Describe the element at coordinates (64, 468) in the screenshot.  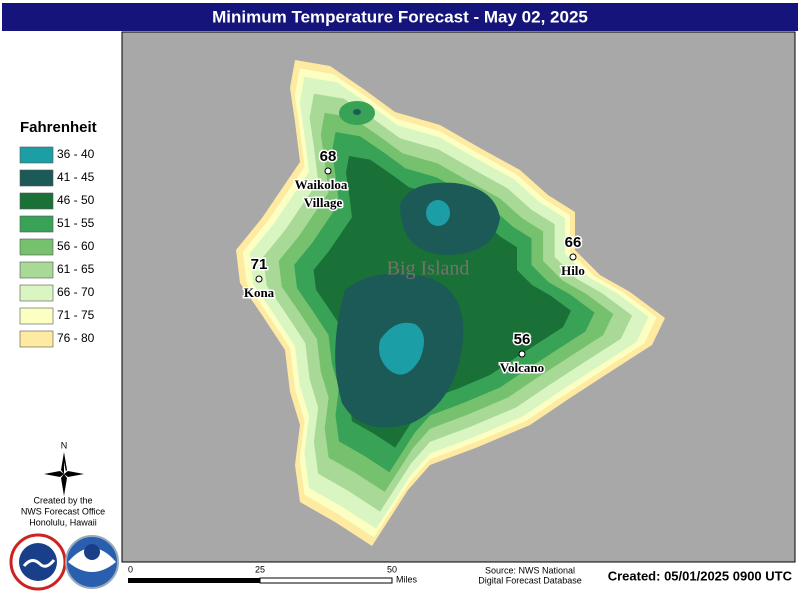
I see `compass: N` at that location.